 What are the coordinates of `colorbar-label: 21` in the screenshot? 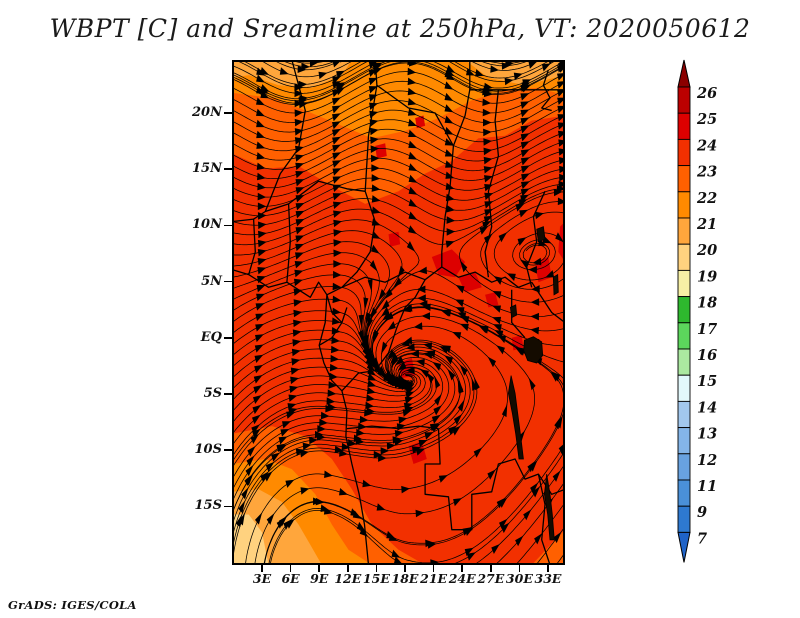 It's located at (706, 224).